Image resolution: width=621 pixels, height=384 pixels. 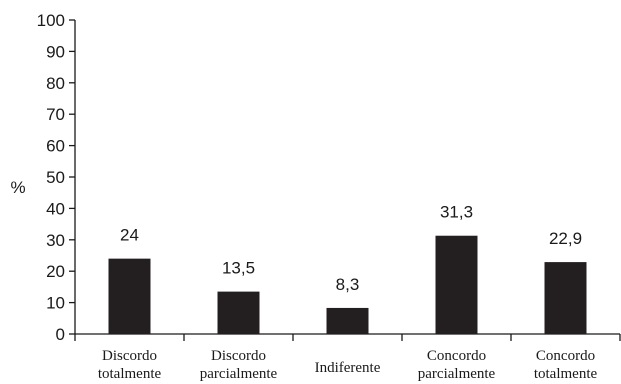 What do you see at coordinates (347, 337) in the screenshot?
I see `x-axis` at bounding box center [347, 337].